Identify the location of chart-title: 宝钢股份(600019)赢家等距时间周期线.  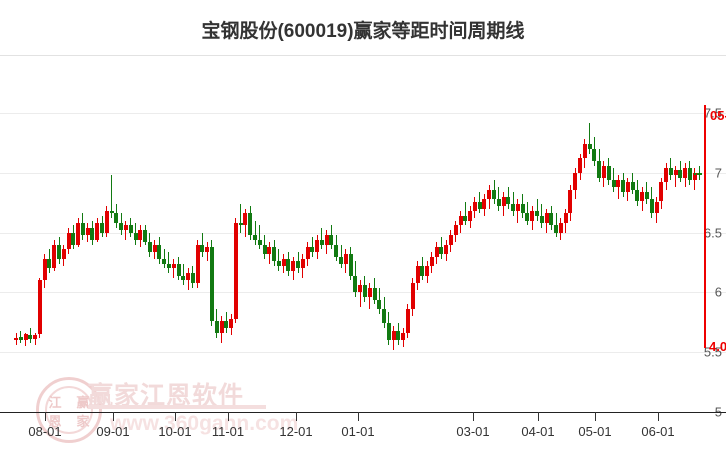
(363, 31).